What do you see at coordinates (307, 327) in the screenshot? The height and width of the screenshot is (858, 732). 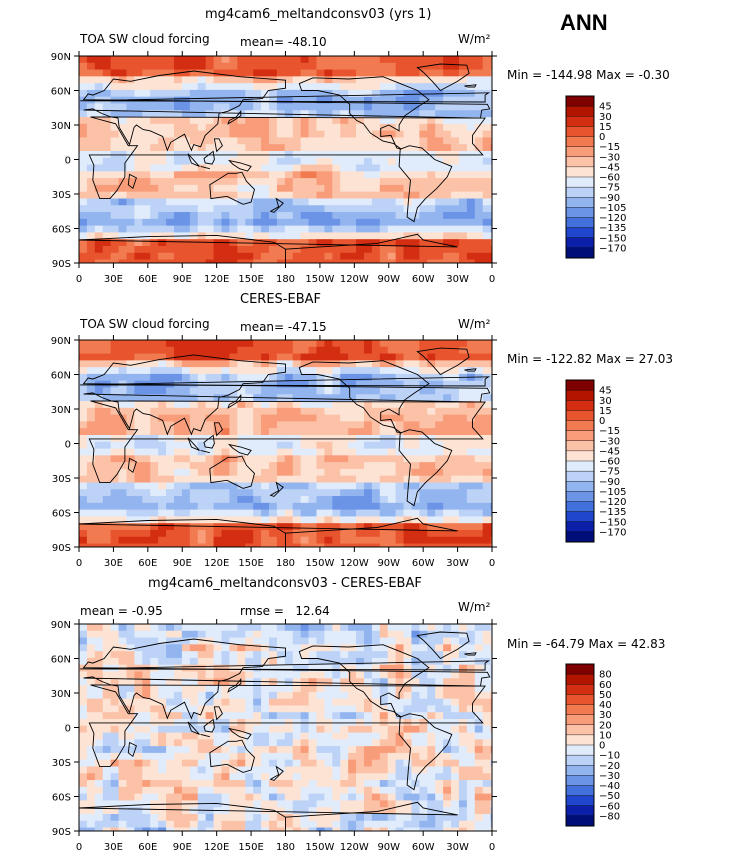 I see `panel-2-mean-value: -47.15` at bounding box center [307, 327].